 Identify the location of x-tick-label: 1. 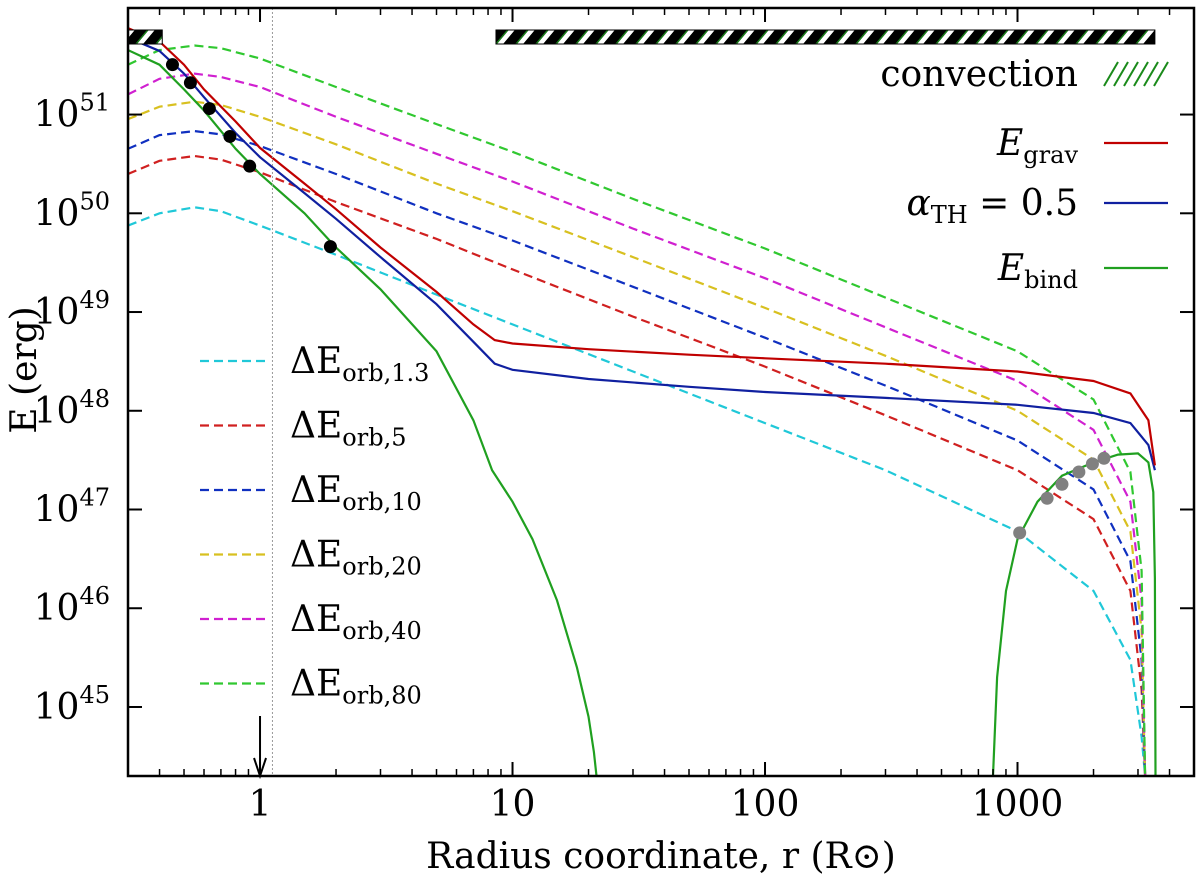
(260, 804).